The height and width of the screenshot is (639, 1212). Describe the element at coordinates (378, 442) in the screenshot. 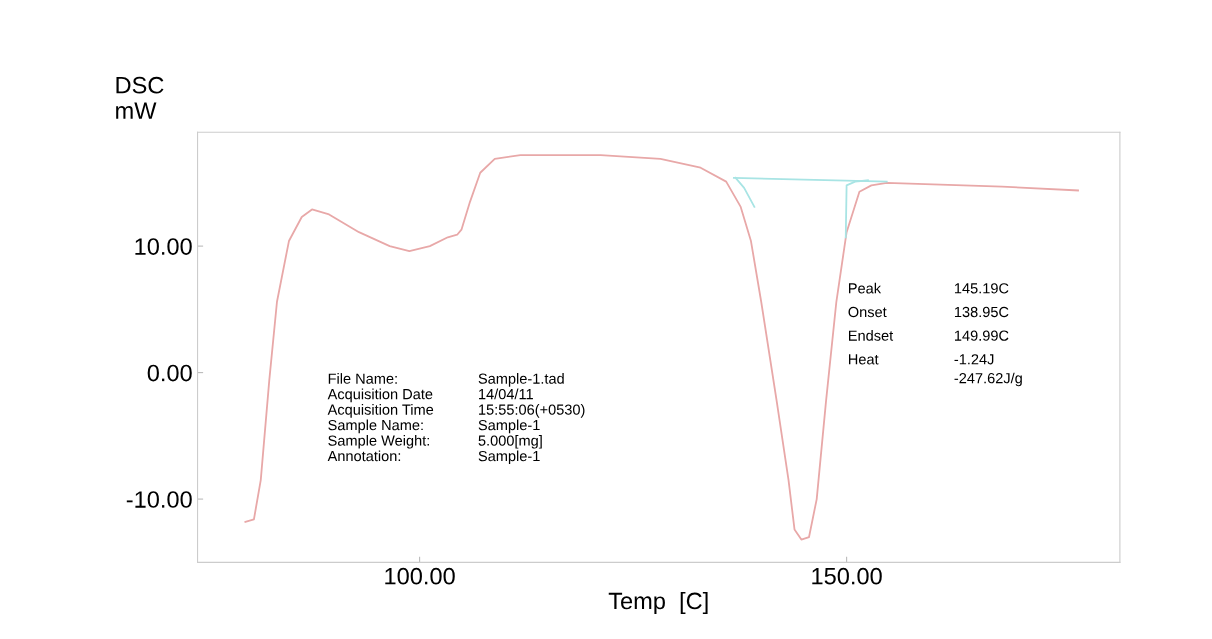

I see `annotation: Sample Weight:` at that location.